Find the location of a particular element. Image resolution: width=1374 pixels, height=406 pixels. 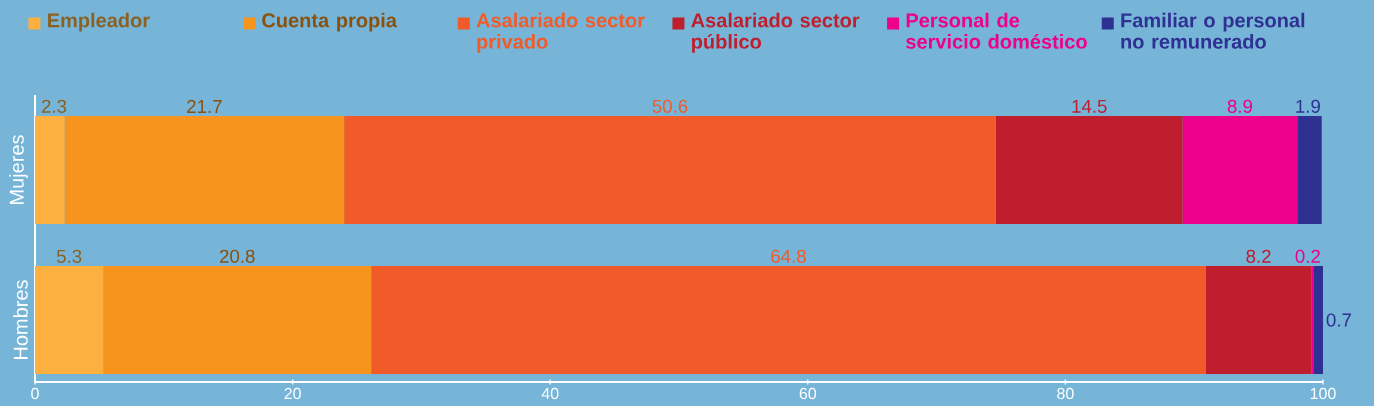

legend-label: Cuenta propia is located at coordinates (330, 22).